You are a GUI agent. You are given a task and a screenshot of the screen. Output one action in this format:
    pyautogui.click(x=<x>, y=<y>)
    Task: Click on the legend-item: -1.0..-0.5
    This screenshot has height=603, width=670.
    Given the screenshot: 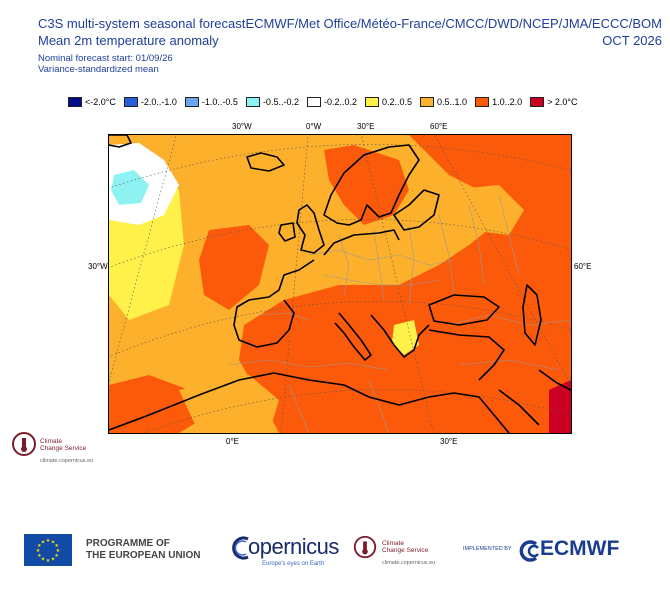 What is the action you would take?
    pyautogui.click(x=211, y=102)
    